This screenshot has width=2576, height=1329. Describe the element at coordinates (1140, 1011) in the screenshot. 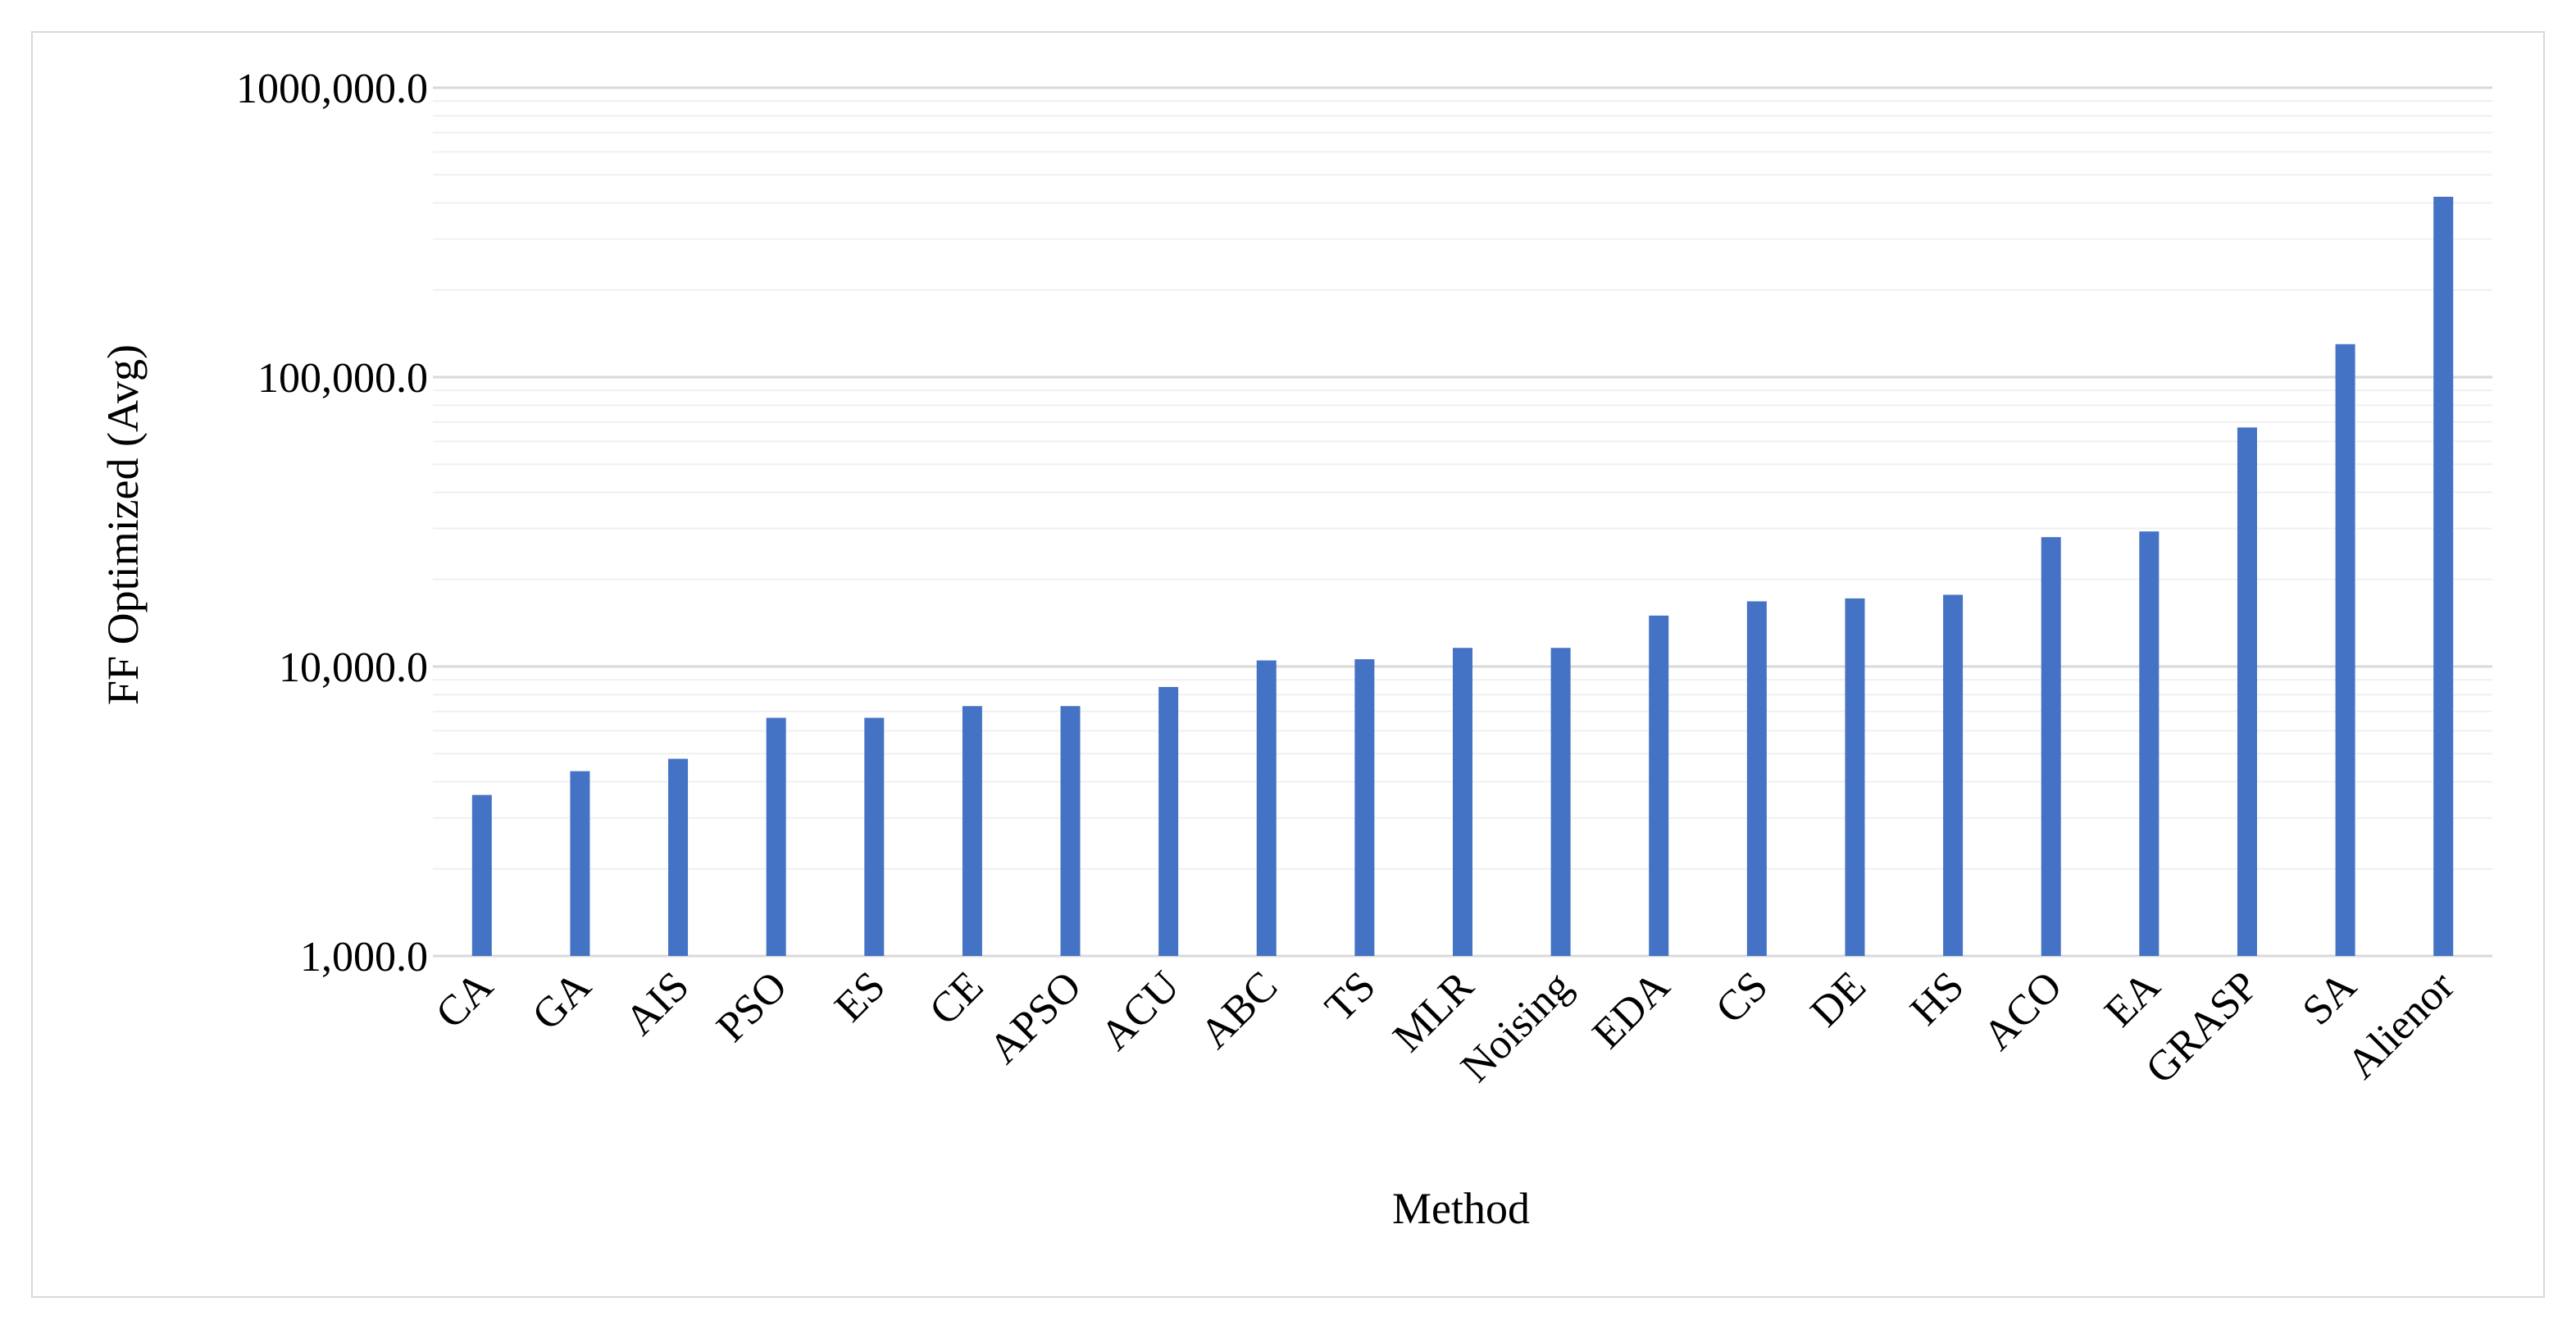

I see `x-tick-label: ACU` at that location.